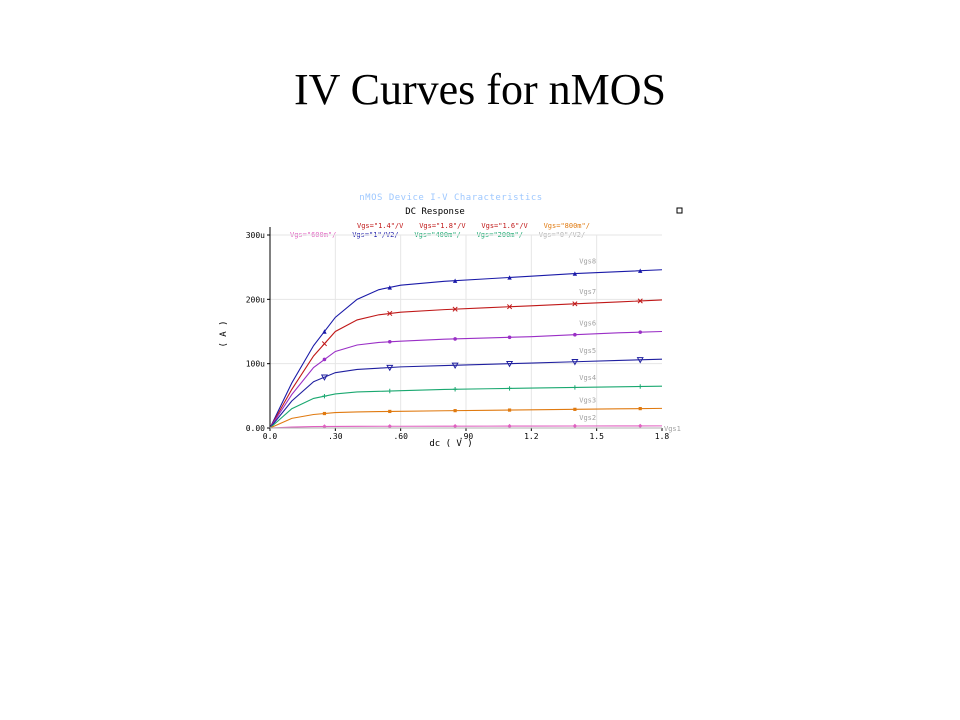  What do you see at coordinates (672, 429) in the screenshot?
I see `series-label: Vgs1` at bounding box center [672, 429].